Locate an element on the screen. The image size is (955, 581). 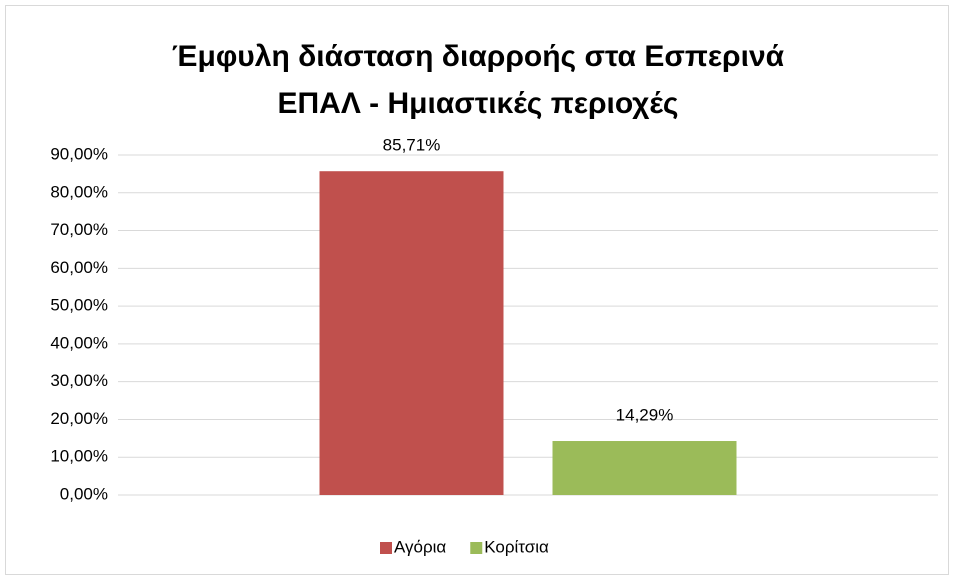
y-tick-label: 50,00% is located at coordinates (79, 305).